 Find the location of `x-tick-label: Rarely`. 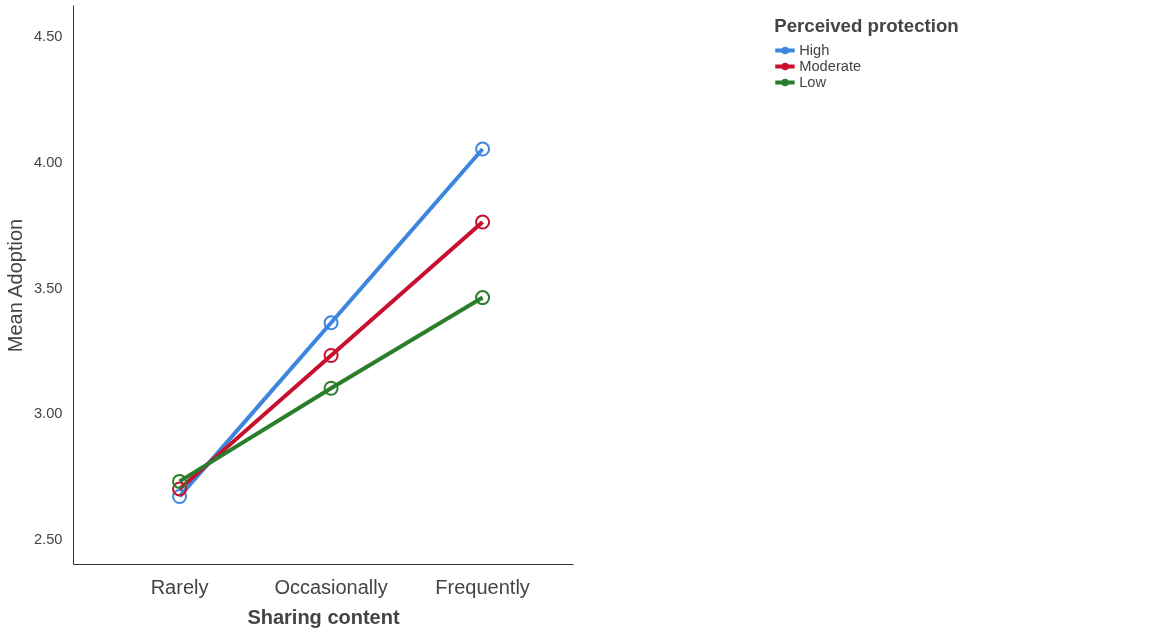

x-tick-label: Rarely is located at coordinates (179, 586).